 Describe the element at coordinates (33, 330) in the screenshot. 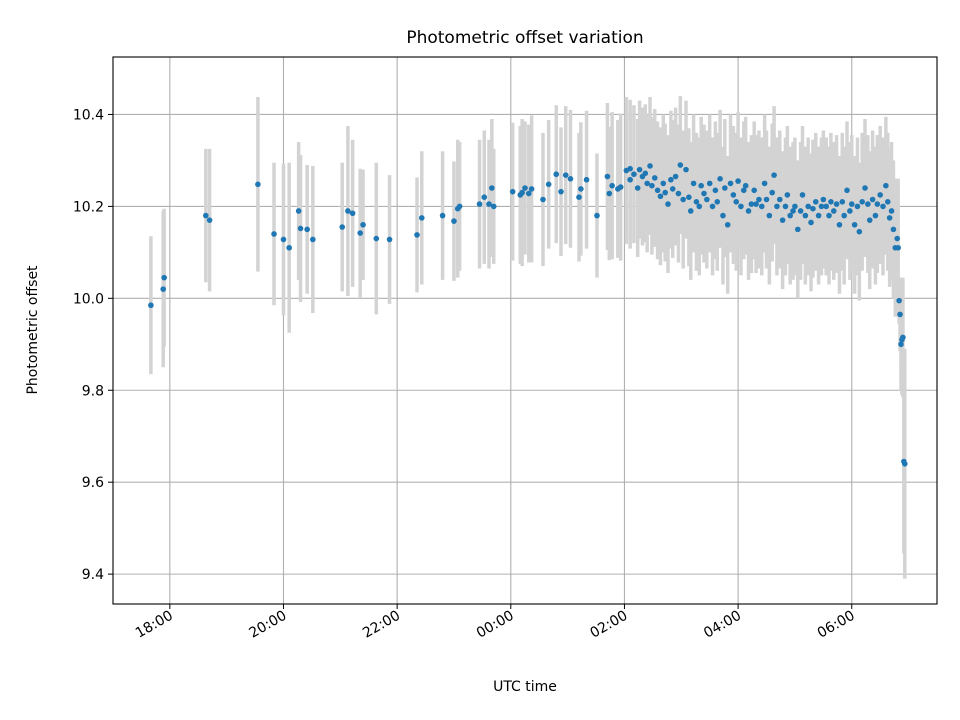

I see `y-axis-label: Photometric offset` at that location.